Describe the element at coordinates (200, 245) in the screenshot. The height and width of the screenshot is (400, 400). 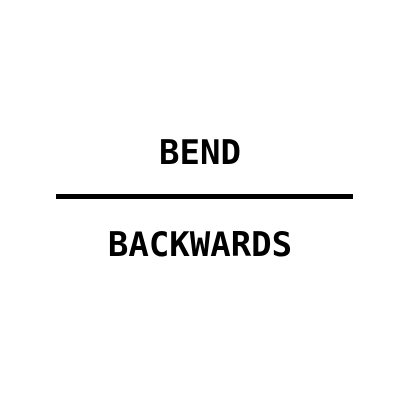
I see `bottom-word: BACKWARDS` at that location.